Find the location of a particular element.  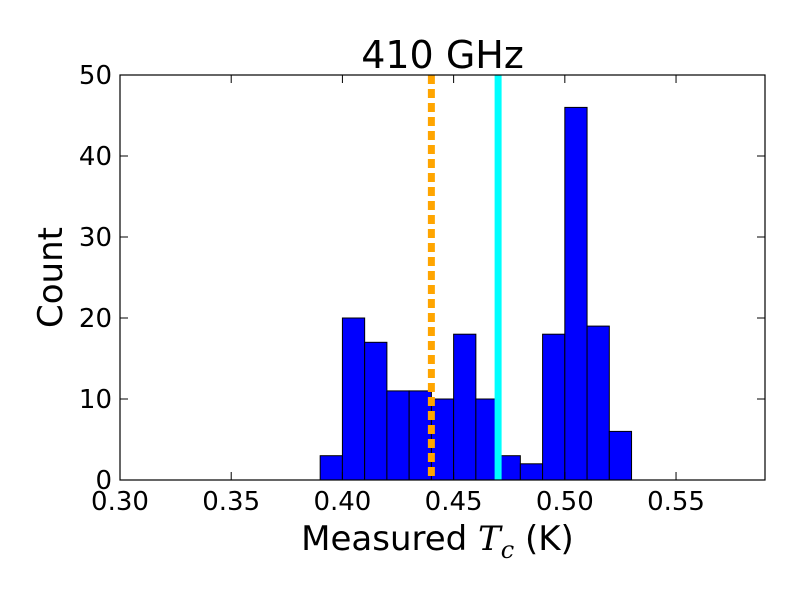

x-axis-label-variable: T is located at coordinates (490, 539).